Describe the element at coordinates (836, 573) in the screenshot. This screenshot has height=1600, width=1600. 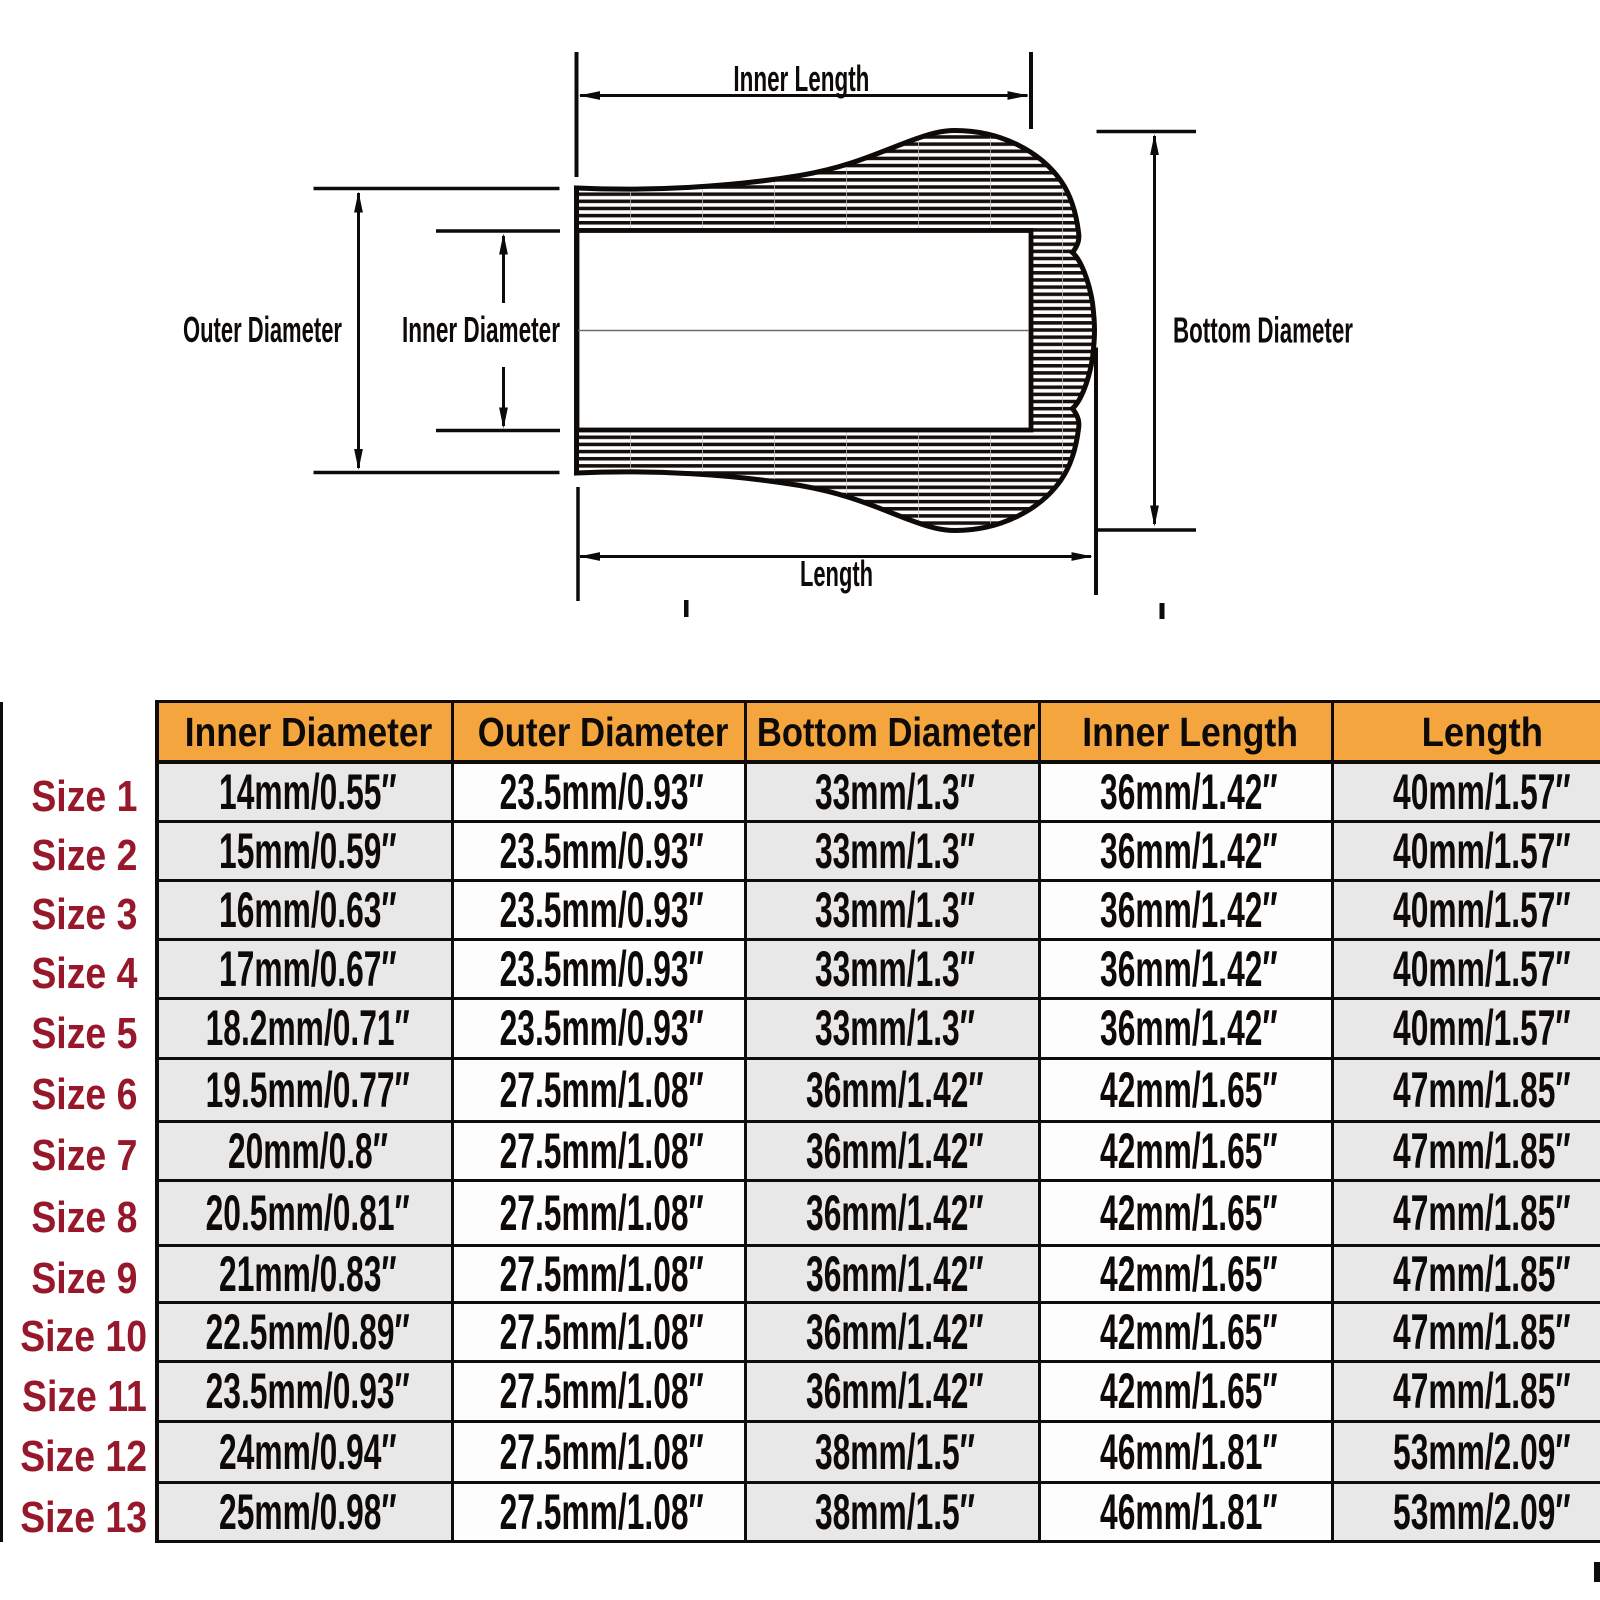
I see `svg-text: Length` at that location.